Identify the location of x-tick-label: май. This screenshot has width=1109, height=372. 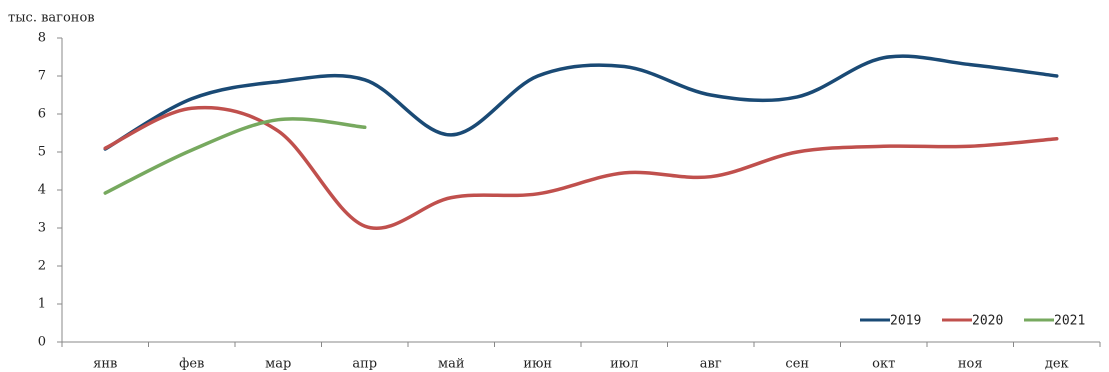
(451, 364).